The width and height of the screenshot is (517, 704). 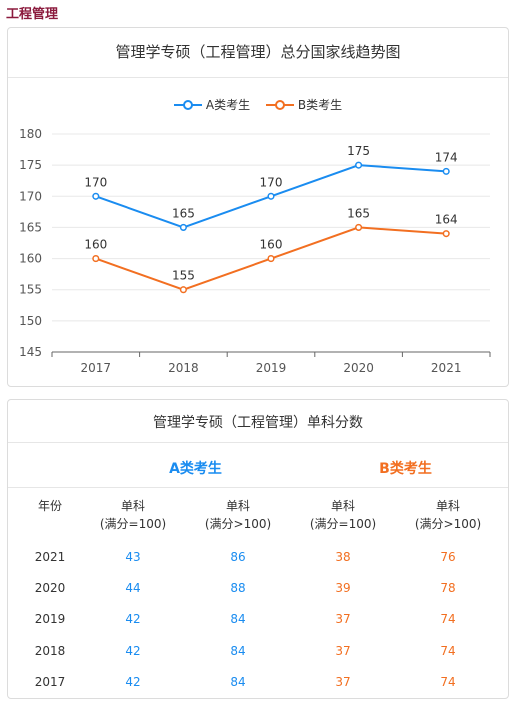 What do you see at coordinates (183, 368) in the screenshot?
I see `x-tick-label: 2018` at bounding box center [183, 368].